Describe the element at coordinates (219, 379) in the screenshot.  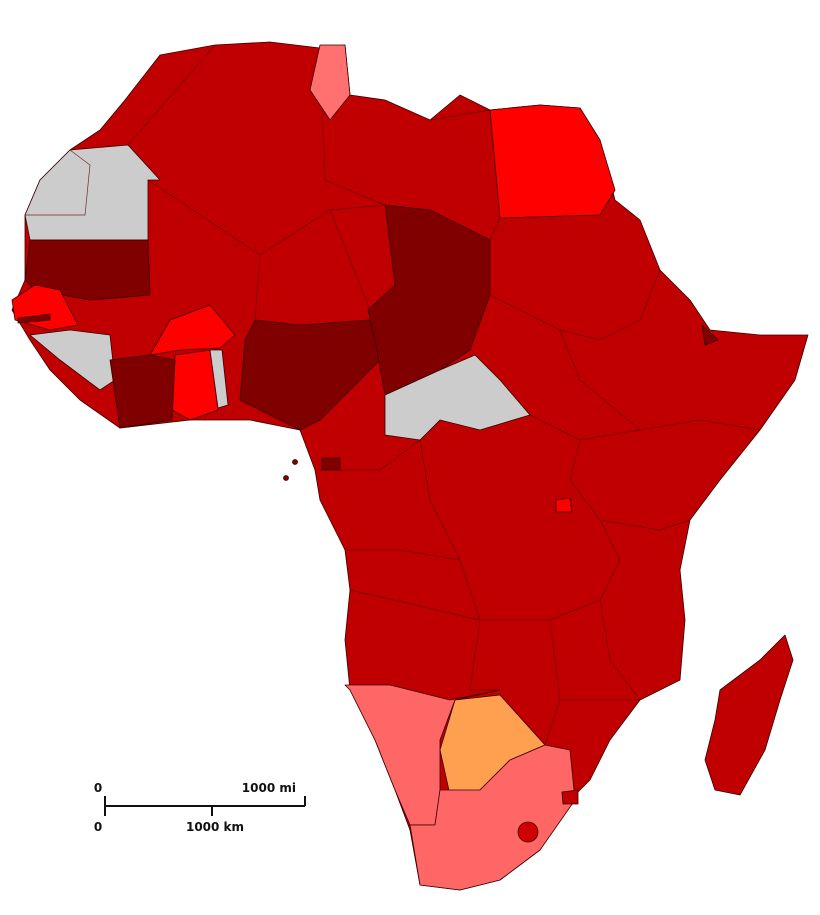
I see `togo` at that location.